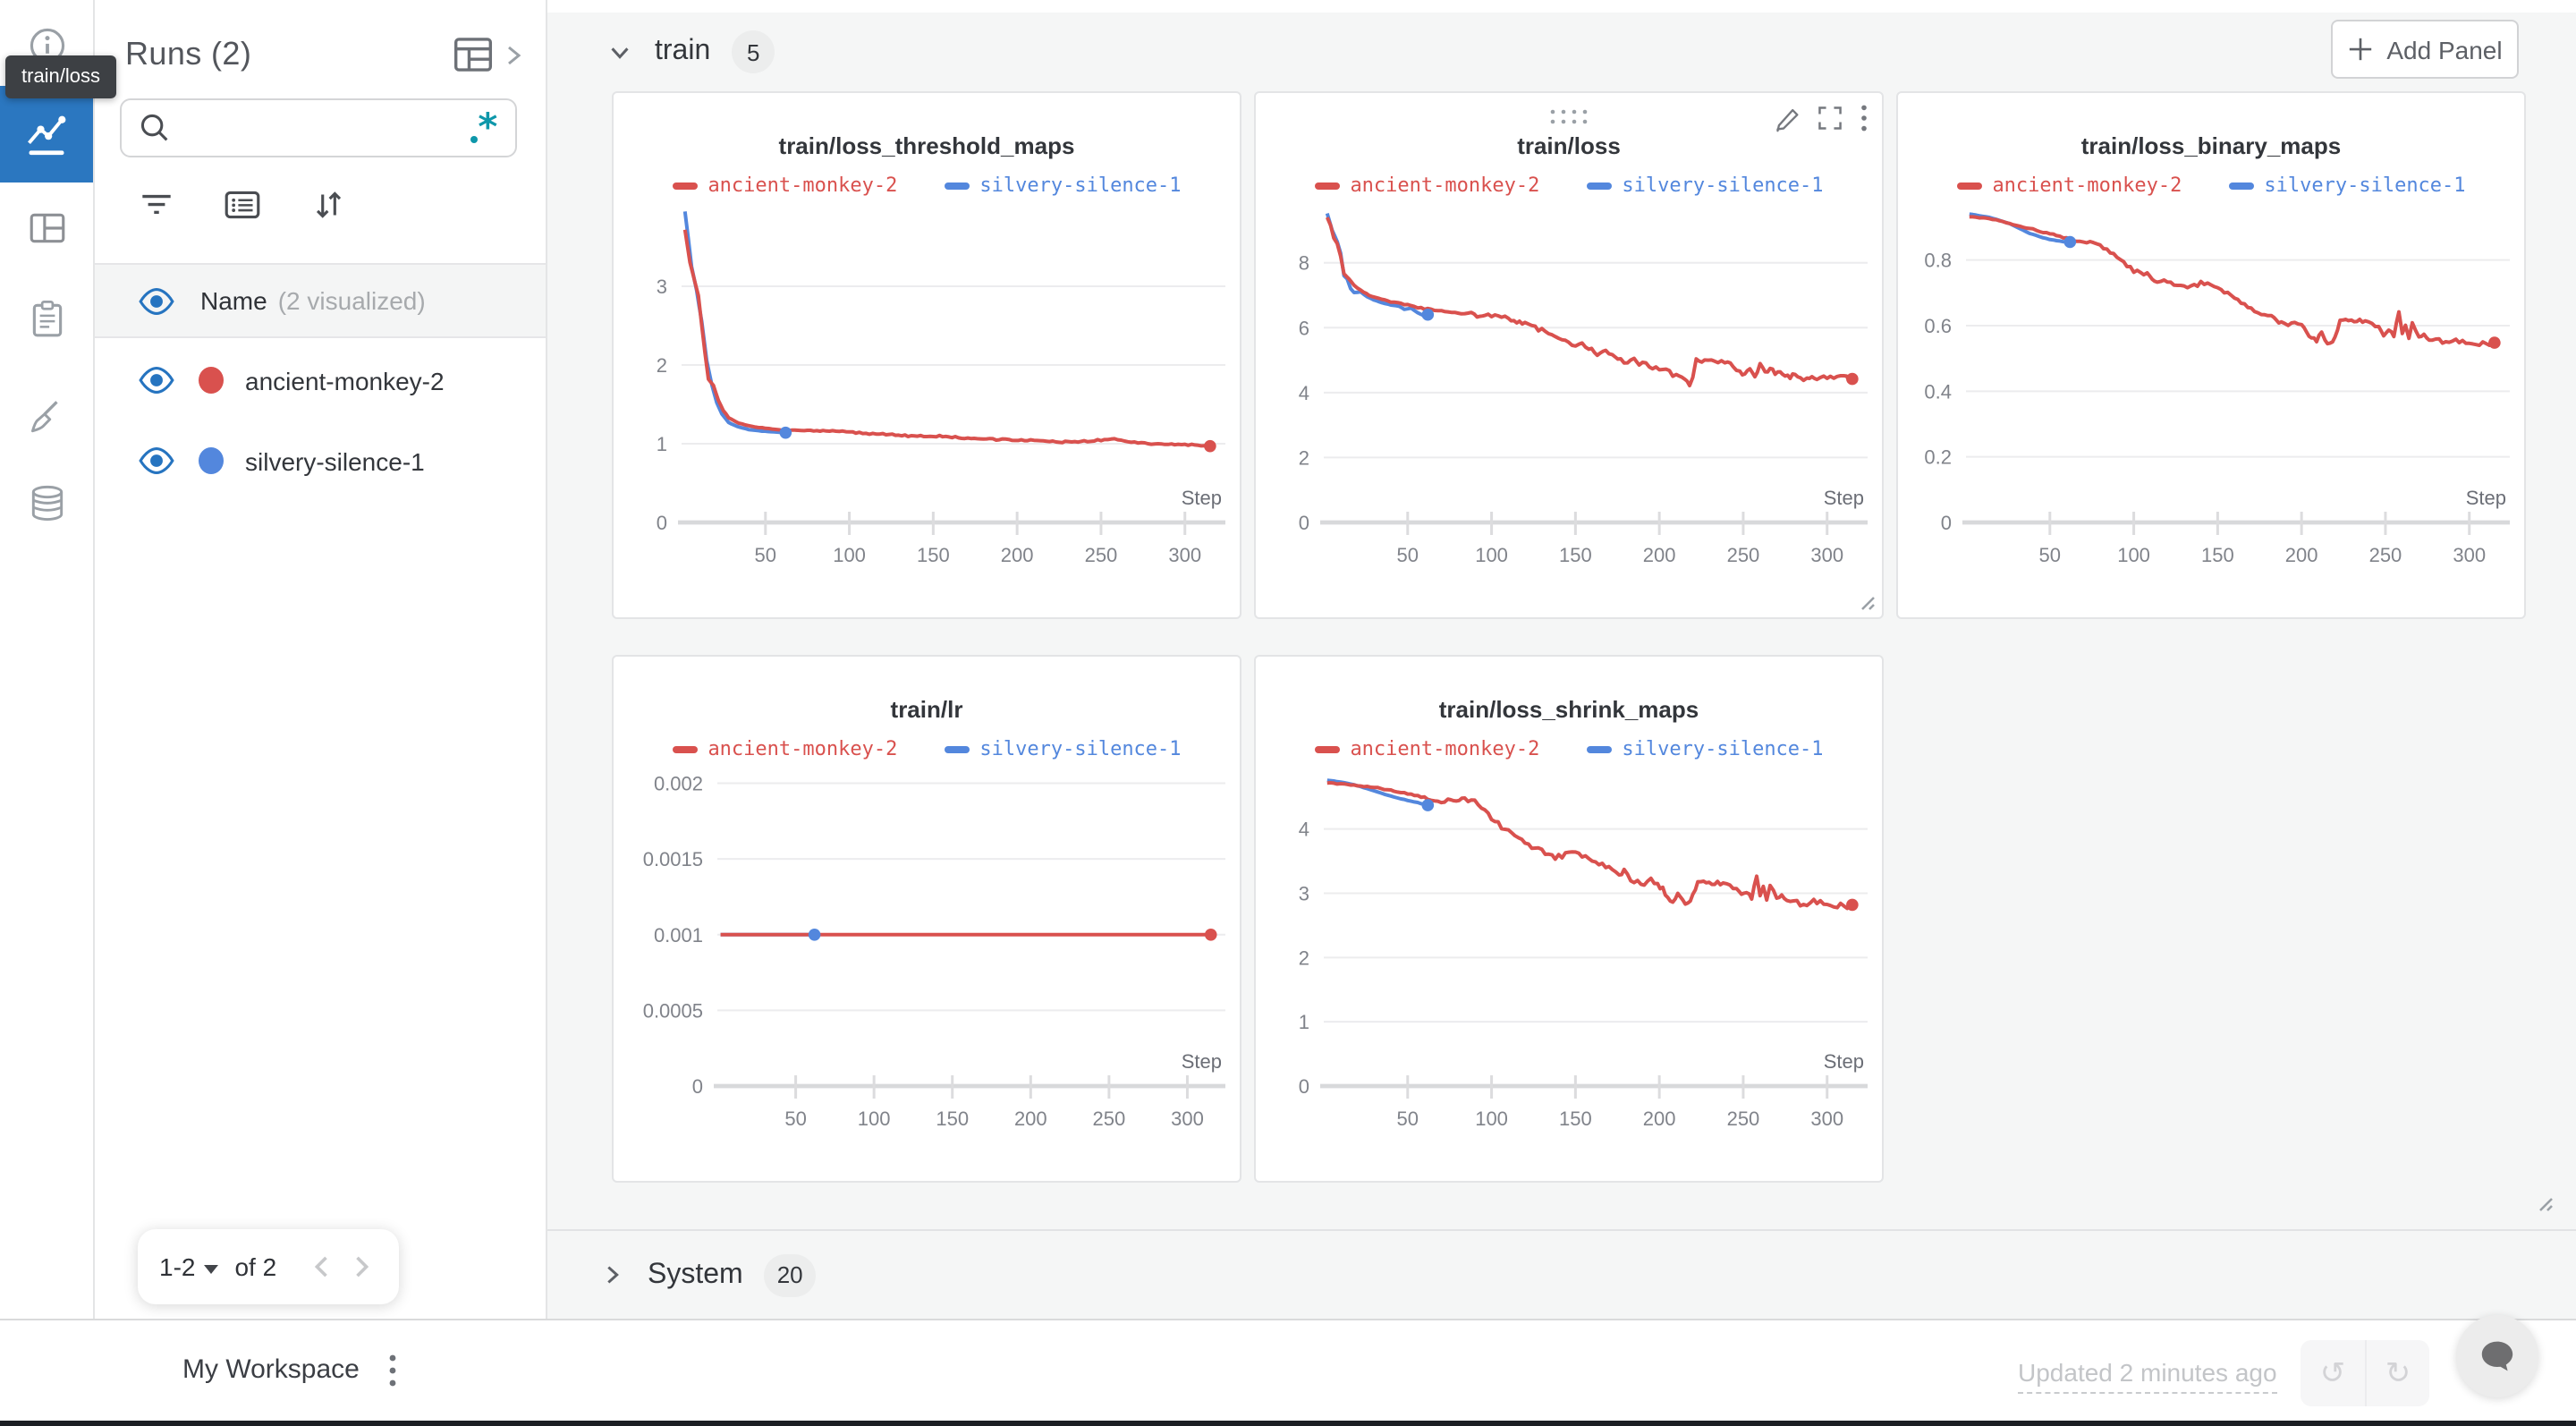 Image resolution: width=2576 pixels, height=1426 pixels. I want to click on last-updated-label: Updated 2 minutes ago, so click(2147, 1376).